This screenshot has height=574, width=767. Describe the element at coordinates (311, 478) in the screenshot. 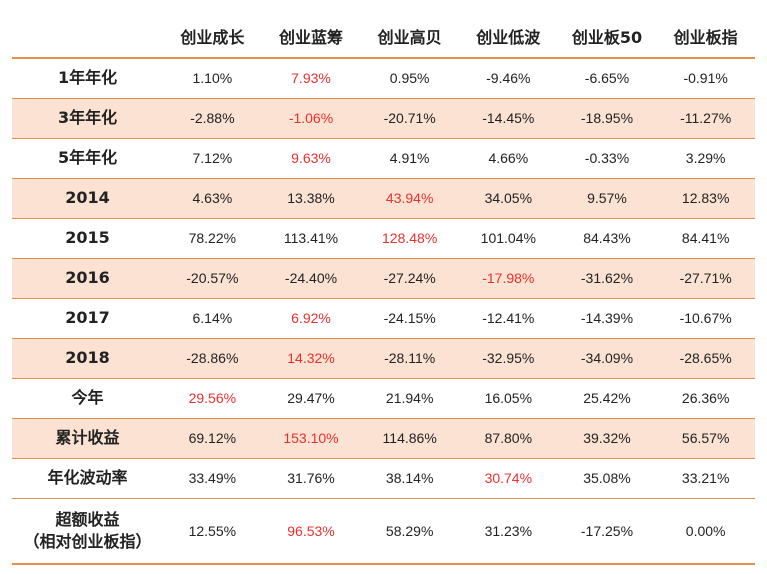

I see `table-cell: 31.76%` at that location.